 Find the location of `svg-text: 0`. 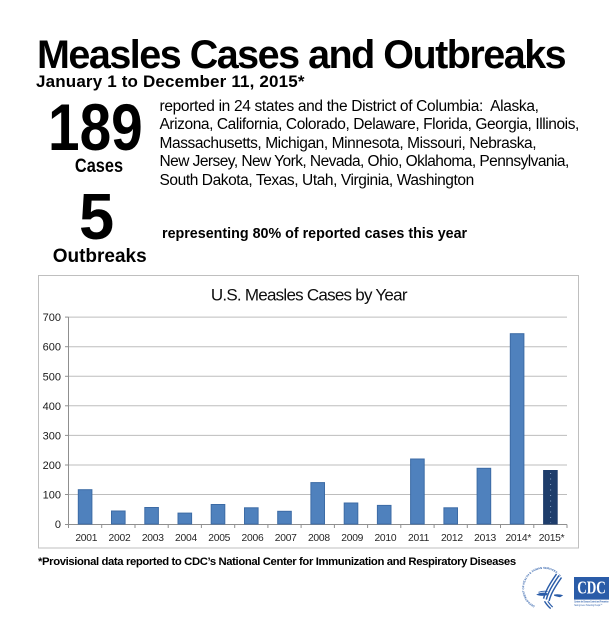

svg-text: 0 is located at coordinates (58, 525).